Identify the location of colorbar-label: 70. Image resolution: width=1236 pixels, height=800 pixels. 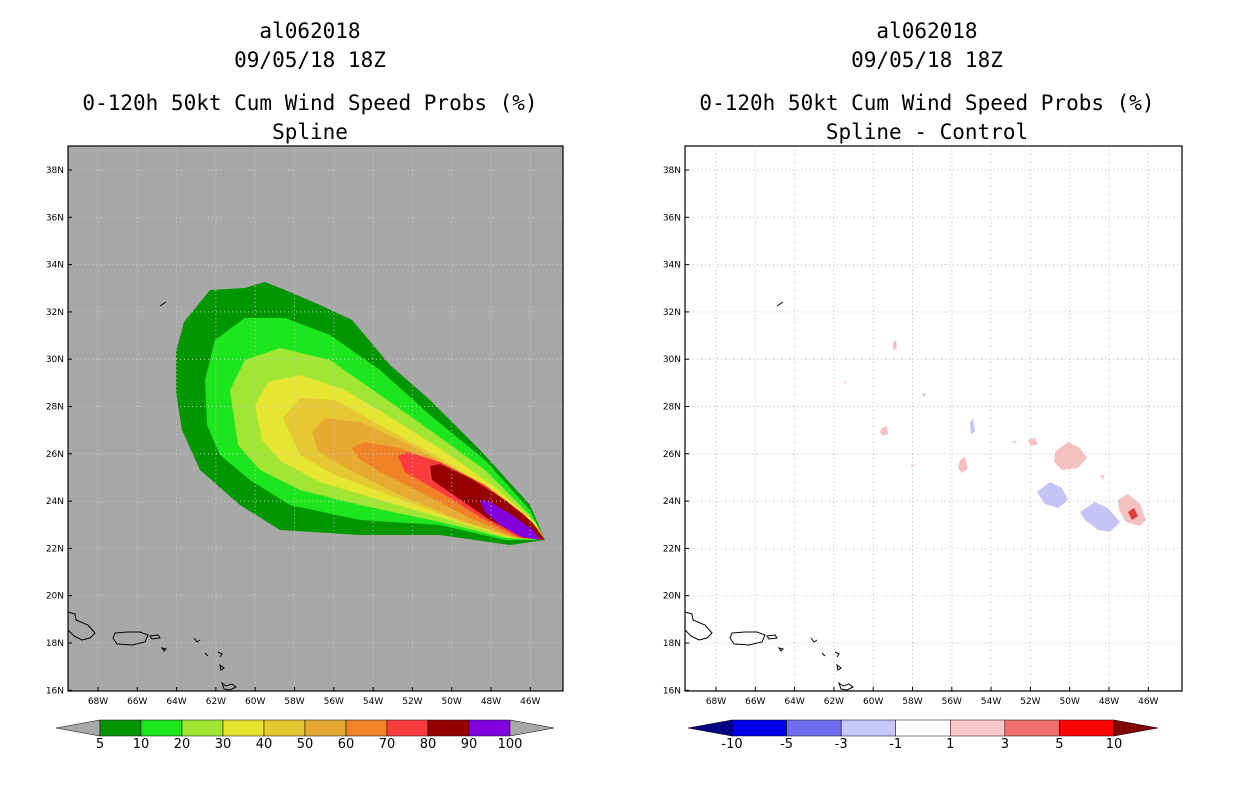
(387, 744).